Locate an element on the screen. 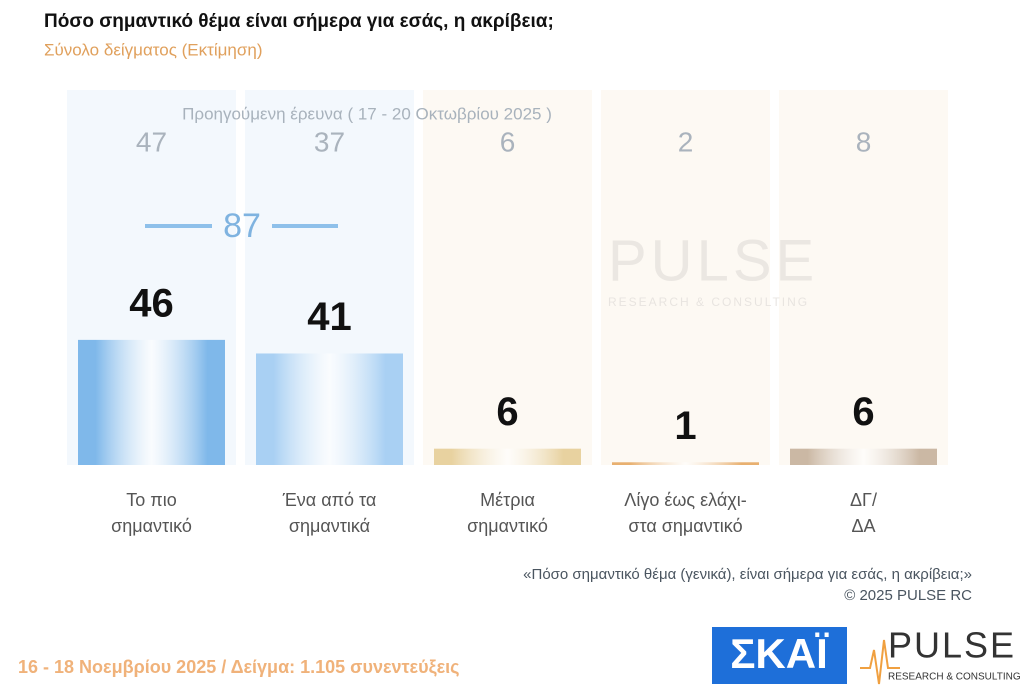 This screenshot has height=694, width=1024. previous-value: 2 is located at coordinates (686, 141).